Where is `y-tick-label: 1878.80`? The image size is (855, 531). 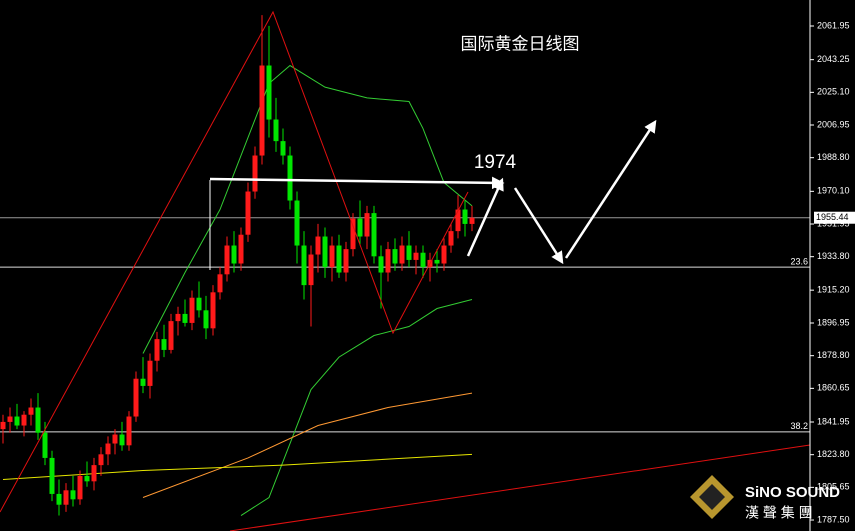
y-tick-label: 1878.80 is located at coordinates (833, 355).